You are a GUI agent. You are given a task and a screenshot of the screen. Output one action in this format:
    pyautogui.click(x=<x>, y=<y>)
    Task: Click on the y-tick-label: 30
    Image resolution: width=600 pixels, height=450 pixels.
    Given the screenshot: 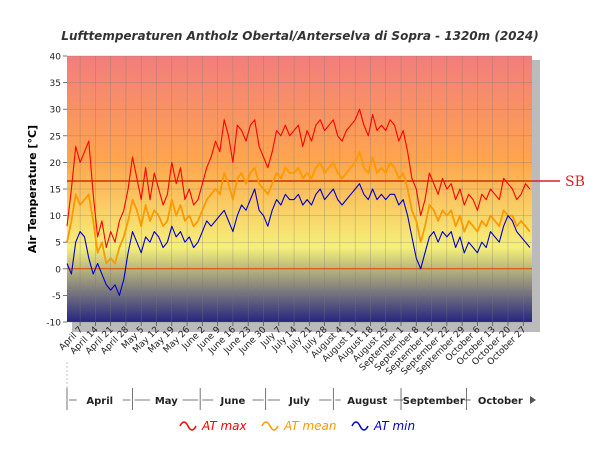 What is the action you would take?
    pyautogui.click(x=56, y=111)
    